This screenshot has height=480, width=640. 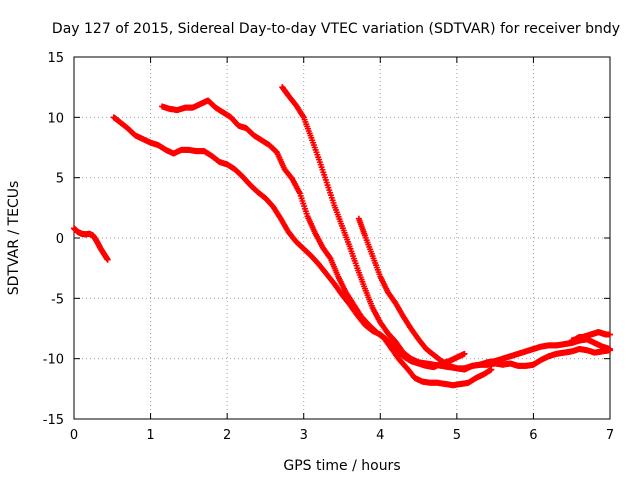 I want to click on x-axis-label: GPS time / hours, so click(x=341, y=466).